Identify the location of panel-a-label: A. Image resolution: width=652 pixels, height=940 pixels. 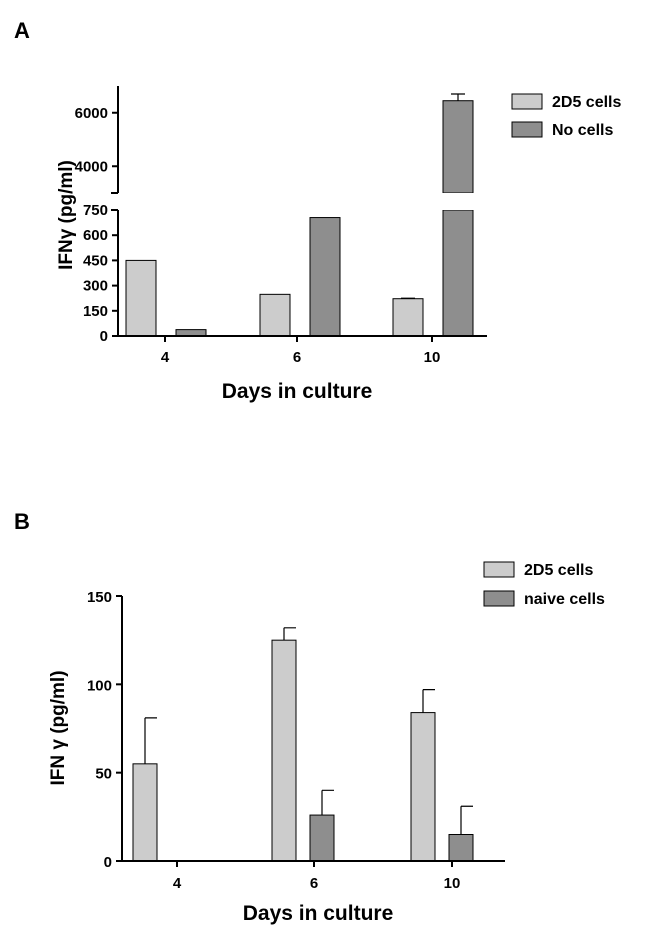
(22, 30).